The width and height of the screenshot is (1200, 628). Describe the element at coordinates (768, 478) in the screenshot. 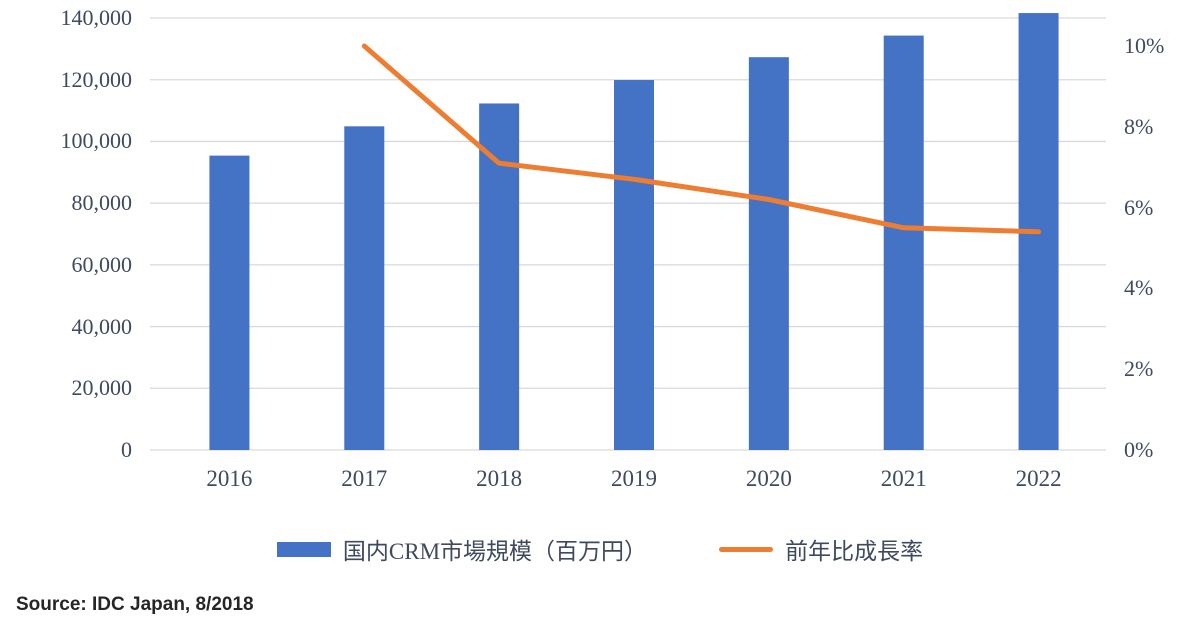

I see `x-axis-tick-label-2020: 2020` at that location.